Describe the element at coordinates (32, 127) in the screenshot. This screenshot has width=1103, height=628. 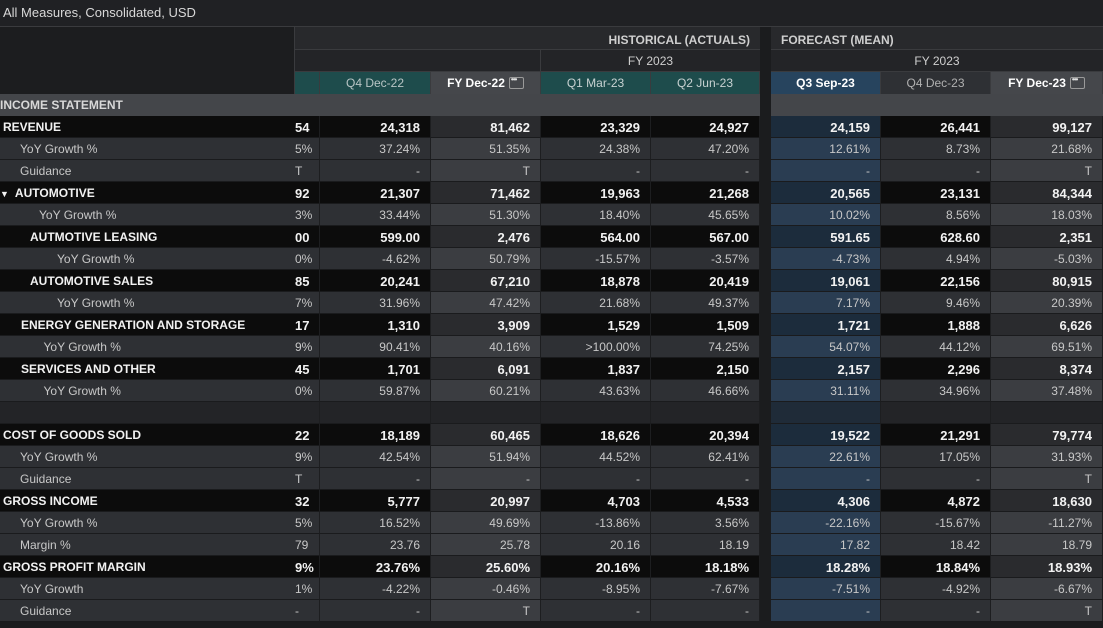
I see `row-label-text: REVENUE` at that location.